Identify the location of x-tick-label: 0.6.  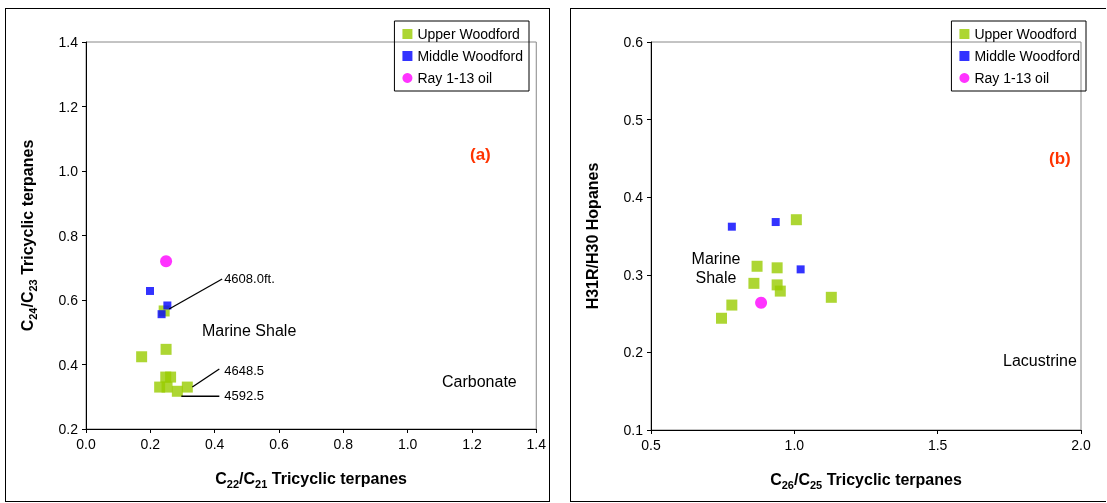
(279, 444).